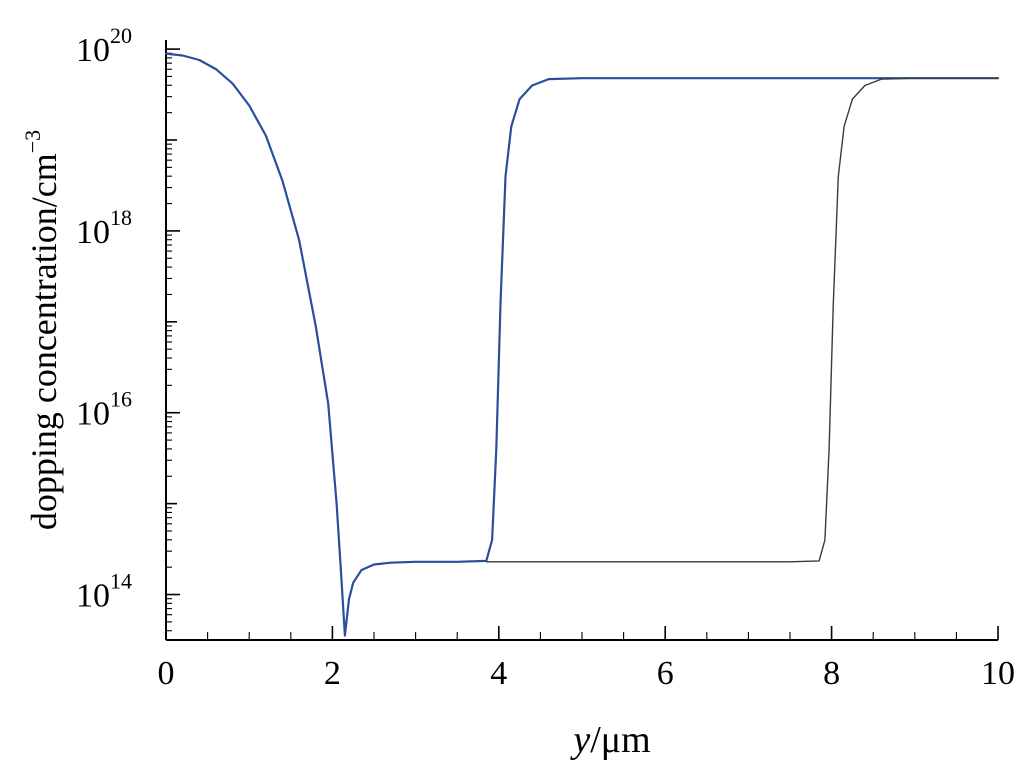 This screenshot has width=1033, height=770. What do you see at coordinates (498, 673) in the screenshot?
I see `x-tick-label: 4` at bounding box center [498, 673].